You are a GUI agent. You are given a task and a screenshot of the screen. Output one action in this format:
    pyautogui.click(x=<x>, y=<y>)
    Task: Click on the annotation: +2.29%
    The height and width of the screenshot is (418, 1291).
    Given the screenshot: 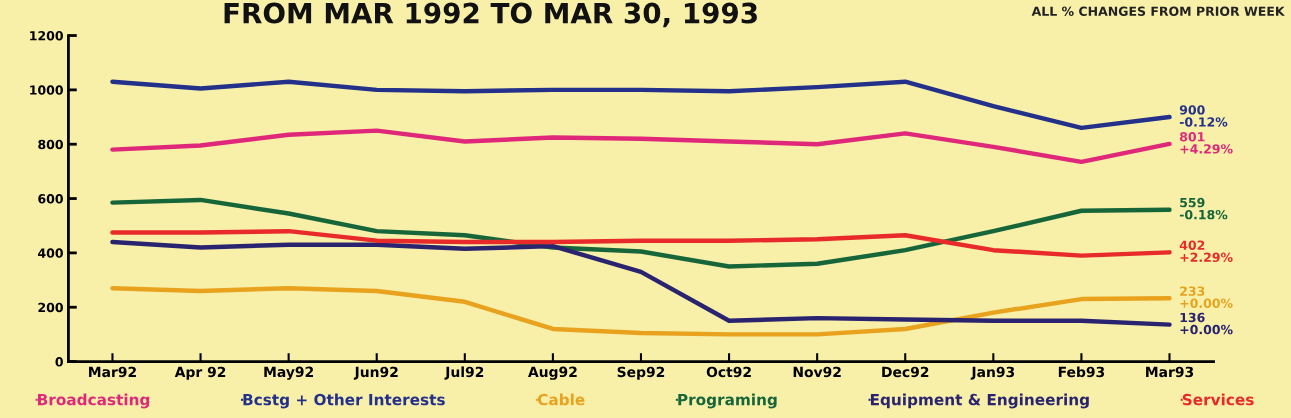 What is the action you would take?
    pyautogui.click(x=1206, y=257)
    